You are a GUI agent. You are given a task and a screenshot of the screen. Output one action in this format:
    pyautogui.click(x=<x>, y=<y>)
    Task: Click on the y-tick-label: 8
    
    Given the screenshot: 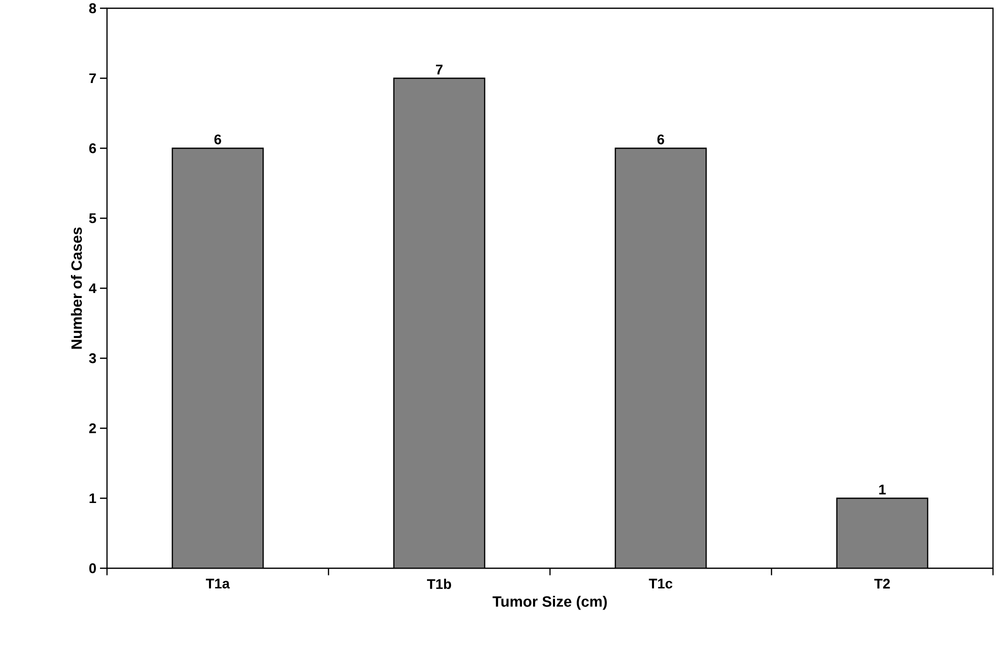 What is the action you would take?
    pyautogui.click(x=92, y=8)
    